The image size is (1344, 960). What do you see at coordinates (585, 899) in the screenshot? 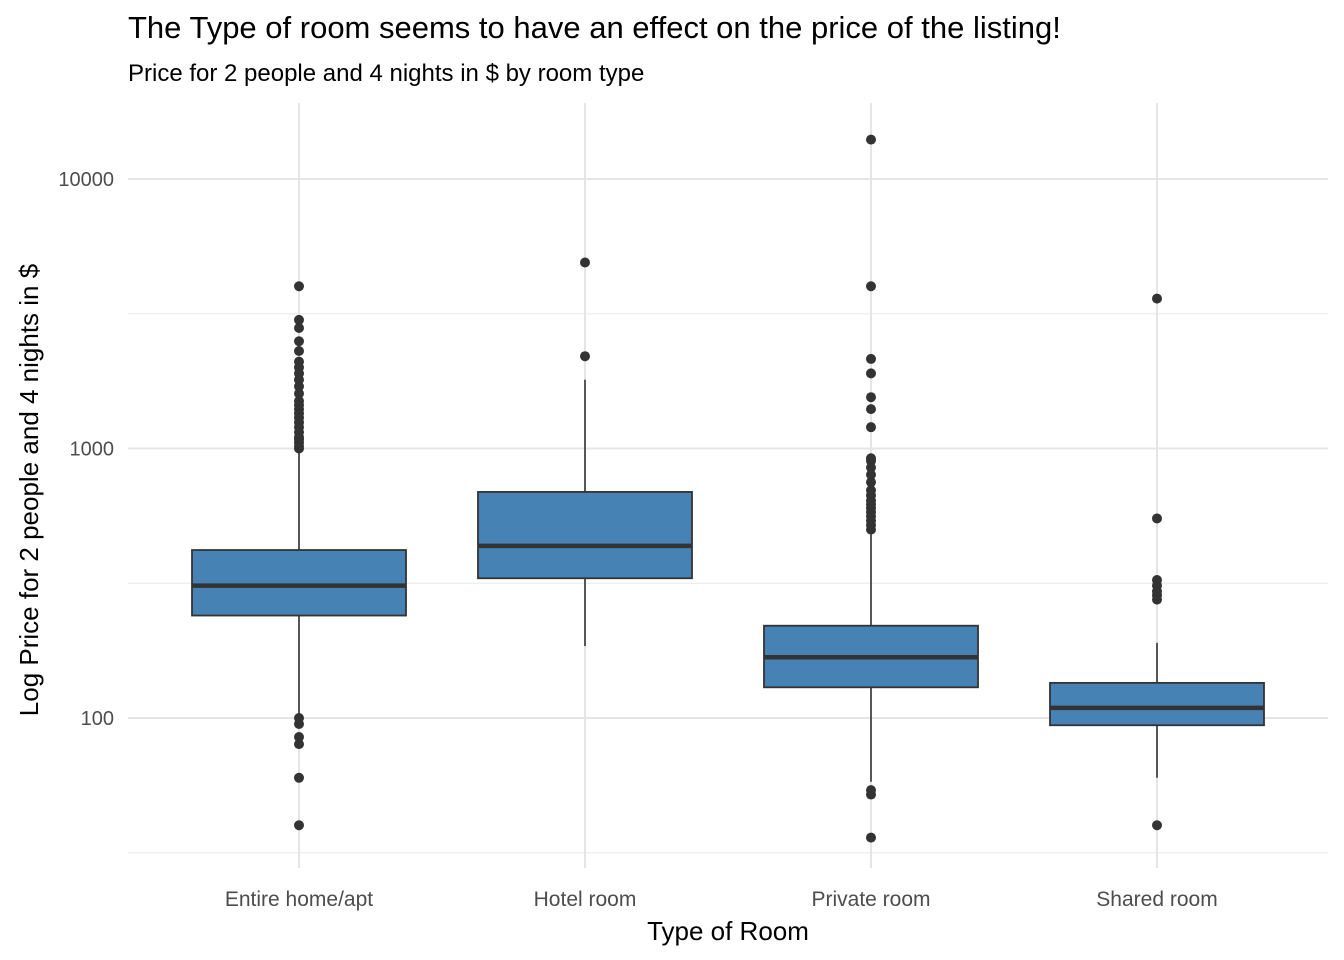
I see `x-tick-label: Hotel room` at bounding box center [585, 899].